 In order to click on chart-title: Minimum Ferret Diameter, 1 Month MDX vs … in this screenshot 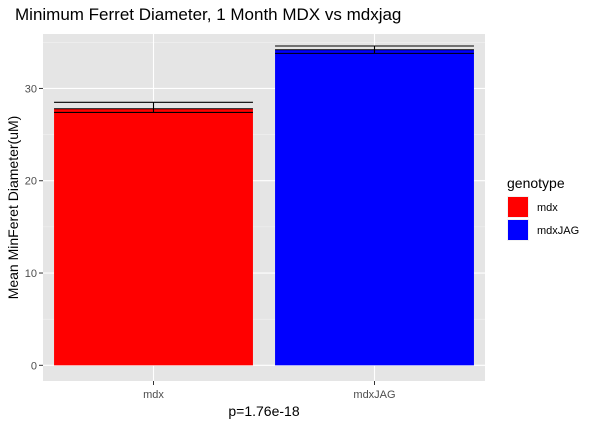, I will do `click(208, 14)`.